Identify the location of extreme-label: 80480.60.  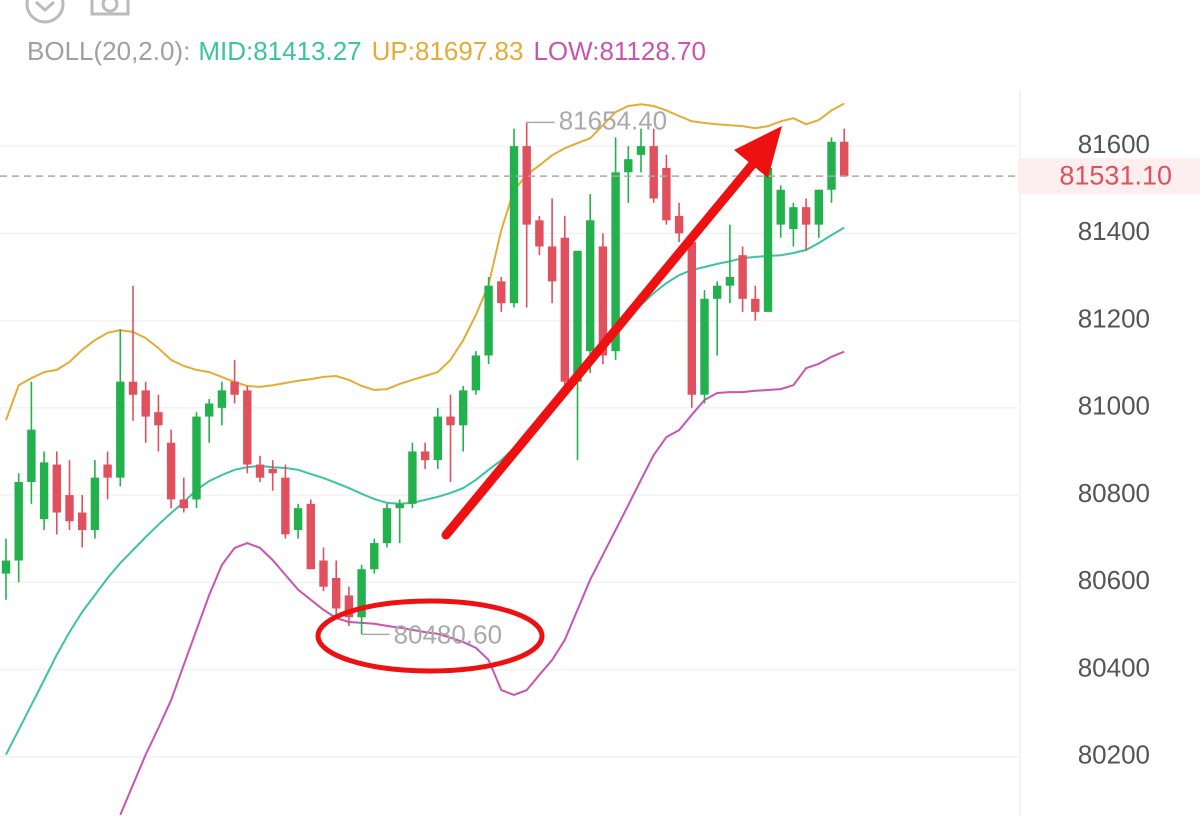
(448, 634).